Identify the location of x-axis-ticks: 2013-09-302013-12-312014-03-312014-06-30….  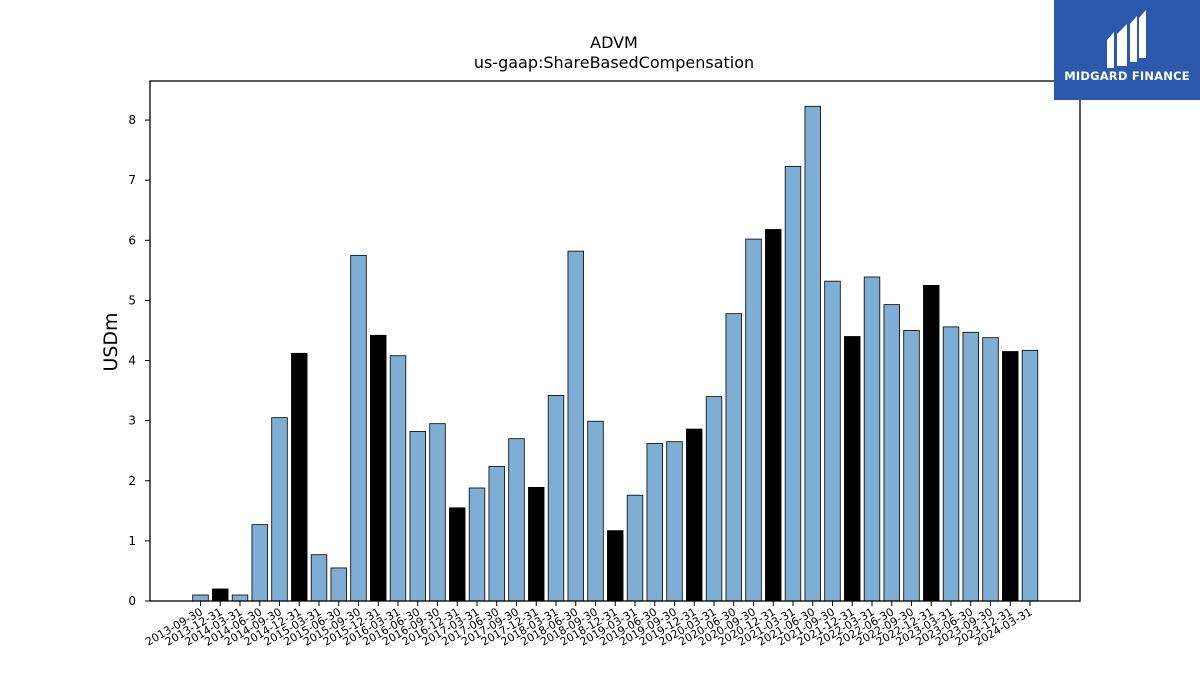
(589, 625).